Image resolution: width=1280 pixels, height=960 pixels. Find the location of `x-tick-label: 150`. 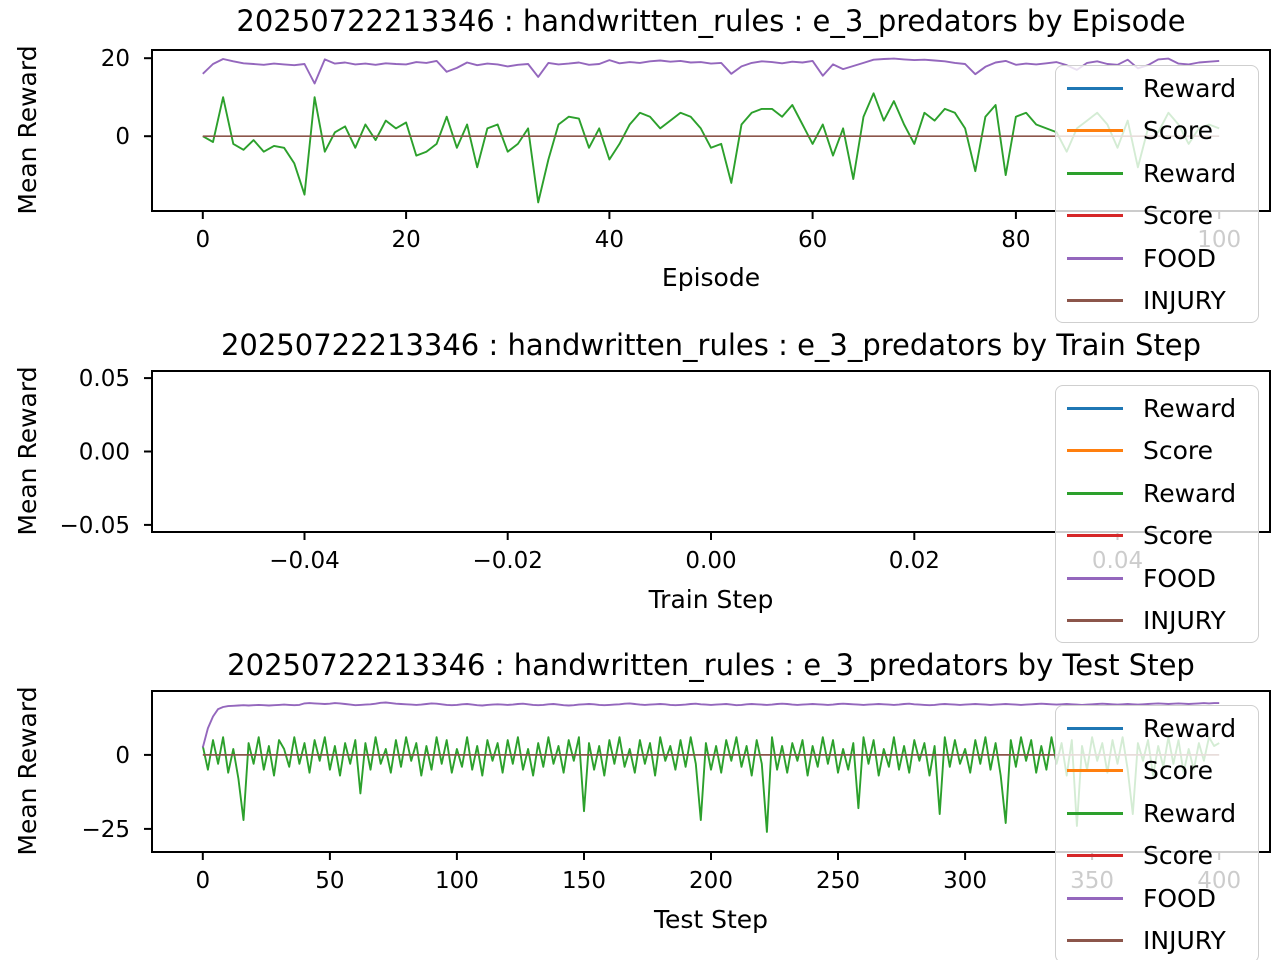

x-tick-label: 150 is located at coordinates (584, 881).